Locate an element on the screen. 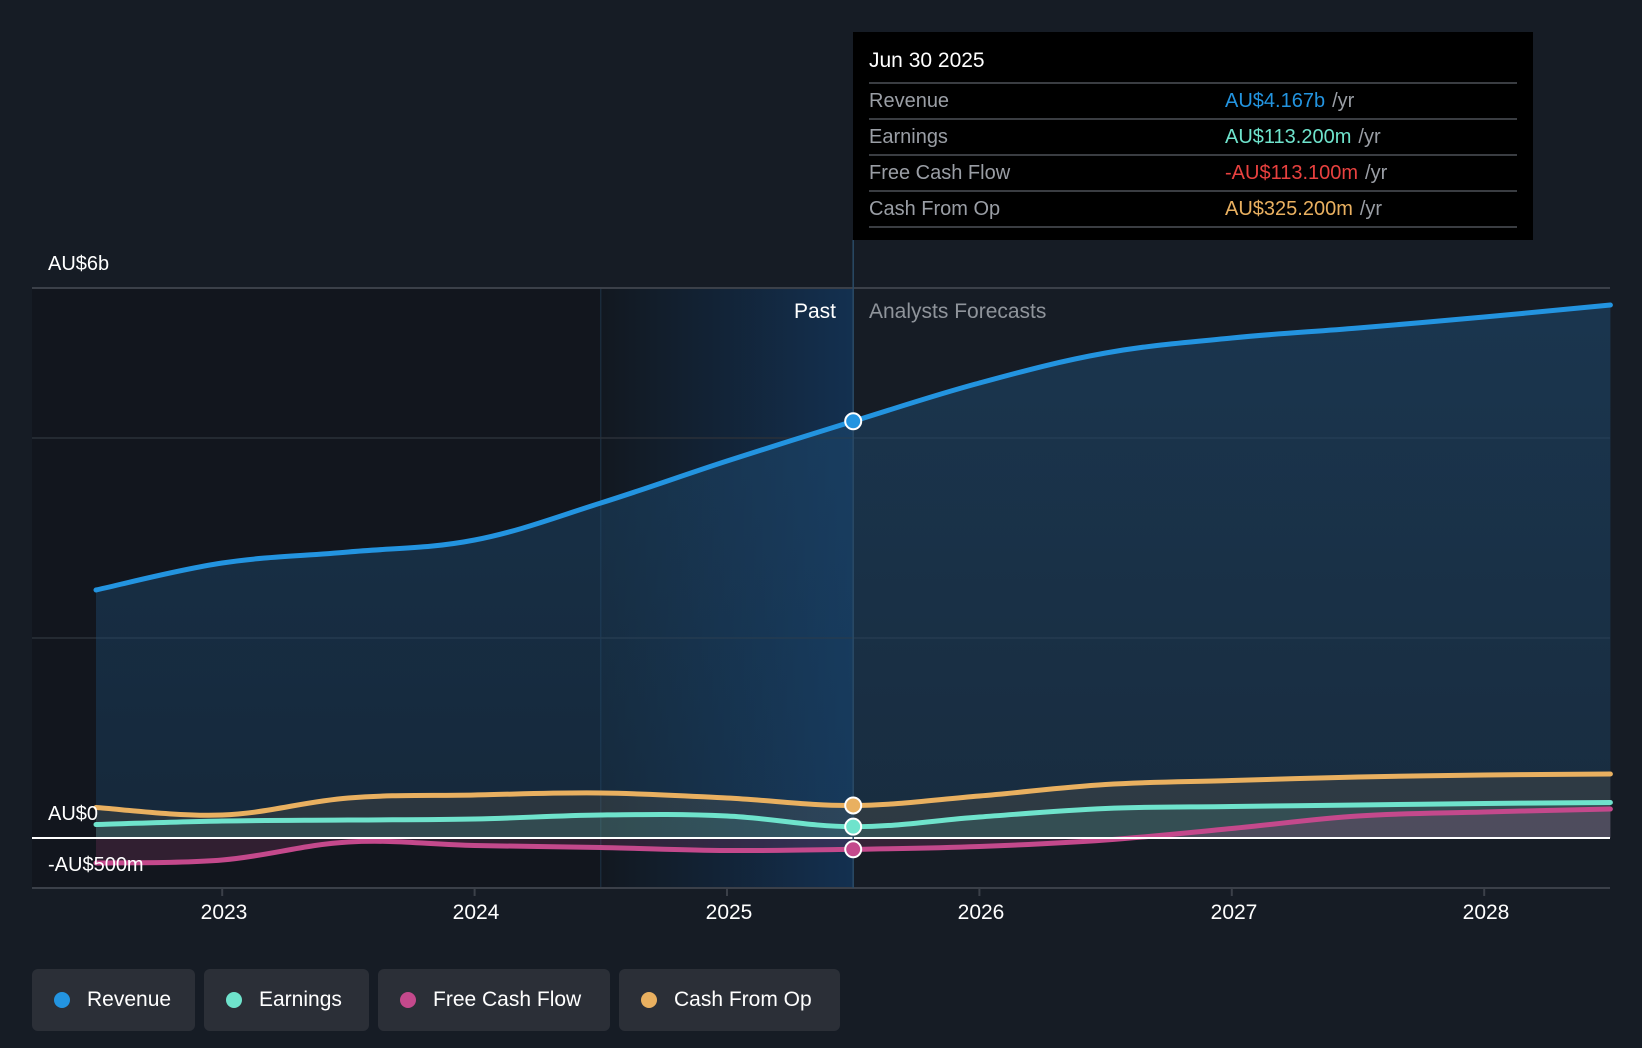  y-tick-label-negative: -AU$500m is located at coordinates (96, 865).